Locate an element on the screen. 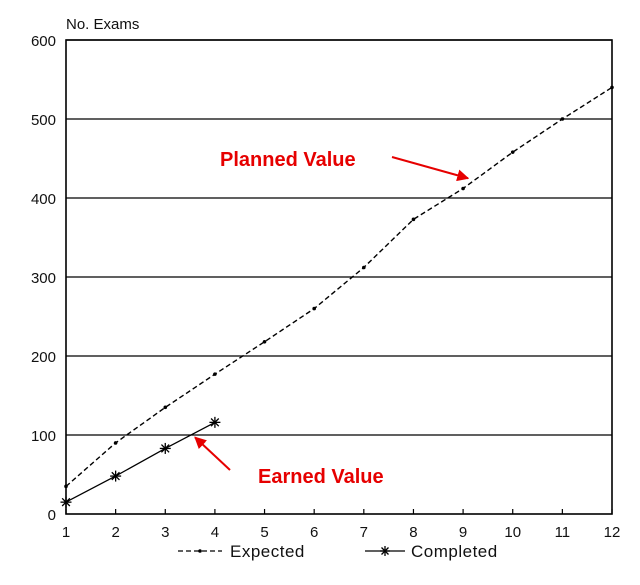  legend-item-completed: Completed is located at coordinates (431, 551).